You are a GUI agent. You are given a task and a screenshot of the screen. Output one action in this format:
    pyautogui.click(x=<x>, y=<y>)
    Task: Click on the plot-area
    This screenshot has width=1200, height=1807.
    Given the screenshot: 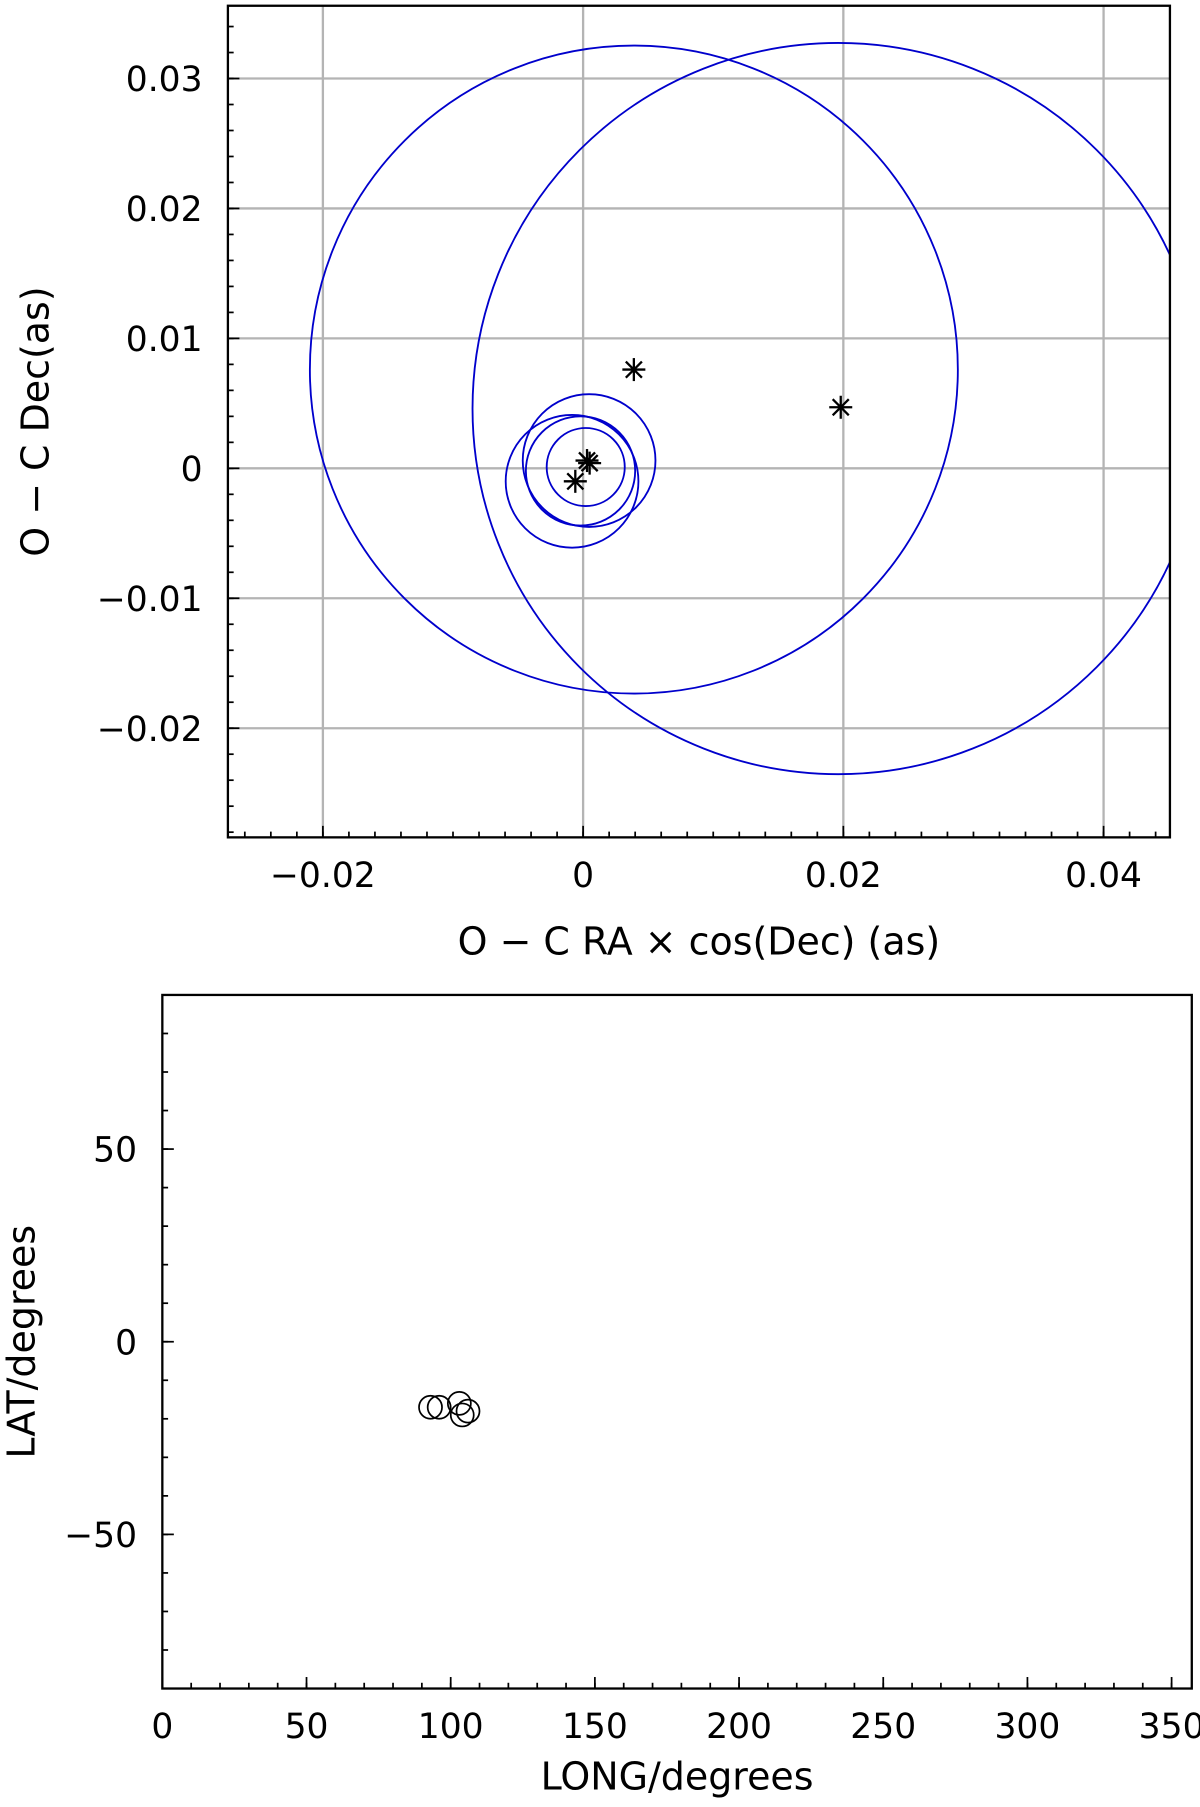 What is the action you would take?
    pyautogui.click(x=449, y=1409)
    